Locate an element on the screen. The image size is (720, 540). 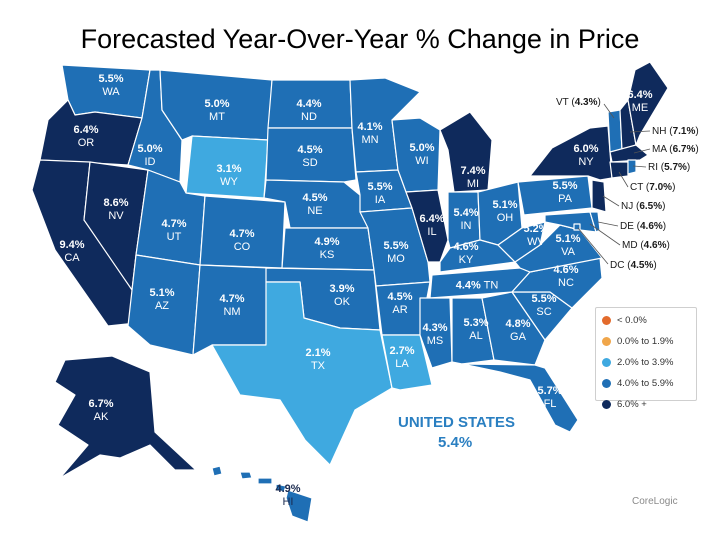
label-ne: 4.5% NE is located at coordinates (315, 204).